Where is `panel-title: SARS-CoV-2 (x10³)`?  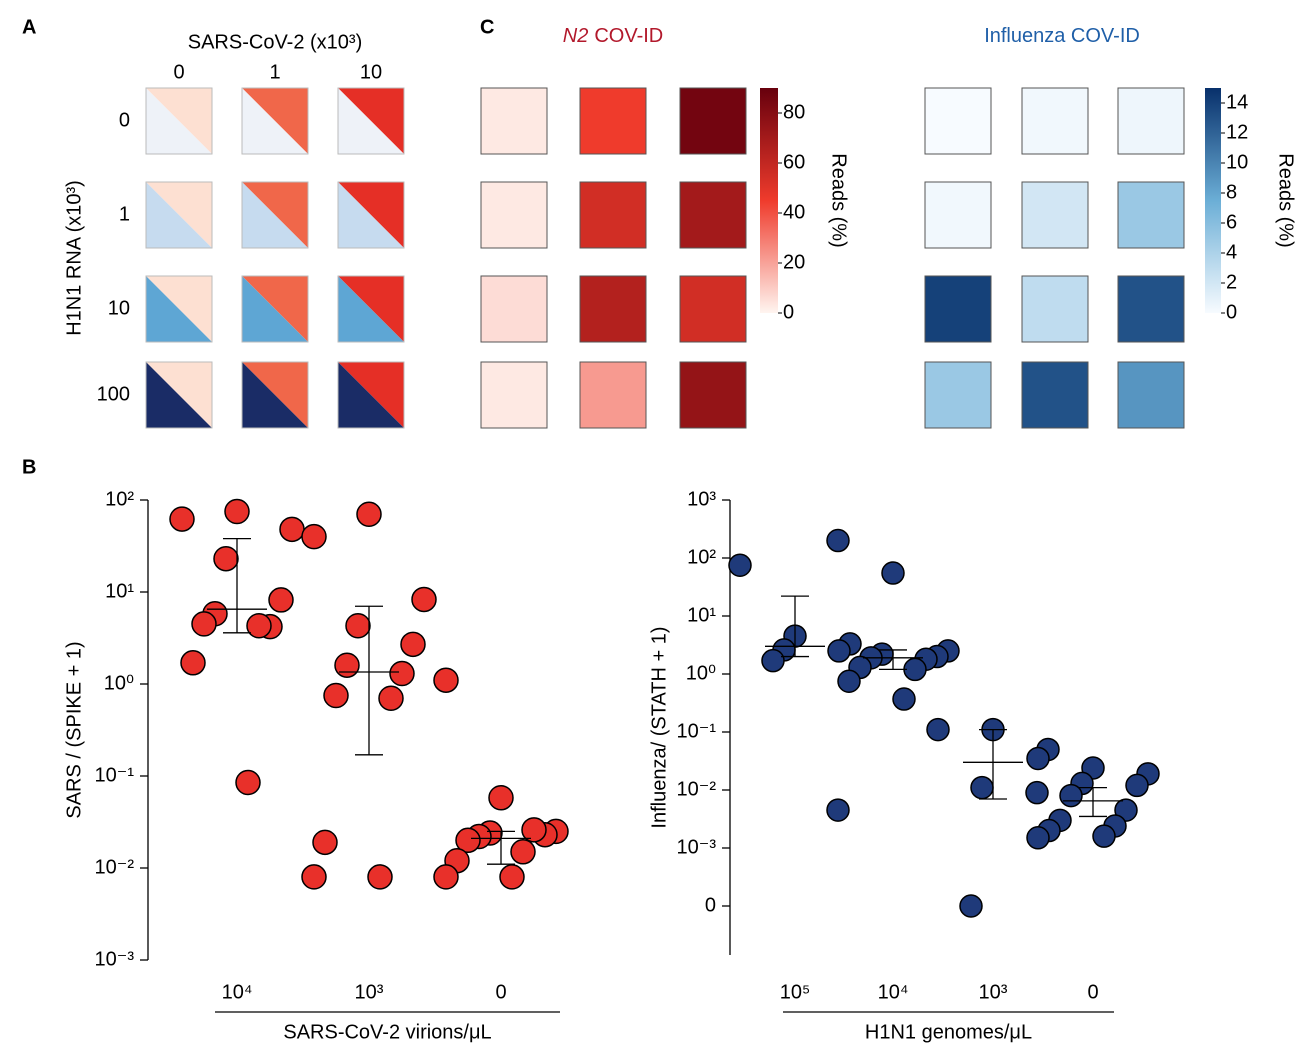 panel-title: SARS-CoV-2 (x10³) is located at coordinates (275, 42).